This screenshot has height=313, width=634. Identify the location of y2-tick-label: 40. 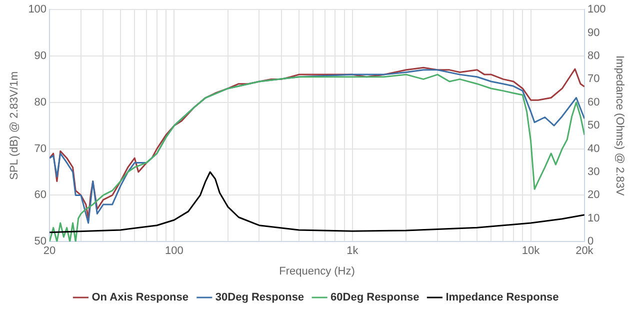
(593, 148).